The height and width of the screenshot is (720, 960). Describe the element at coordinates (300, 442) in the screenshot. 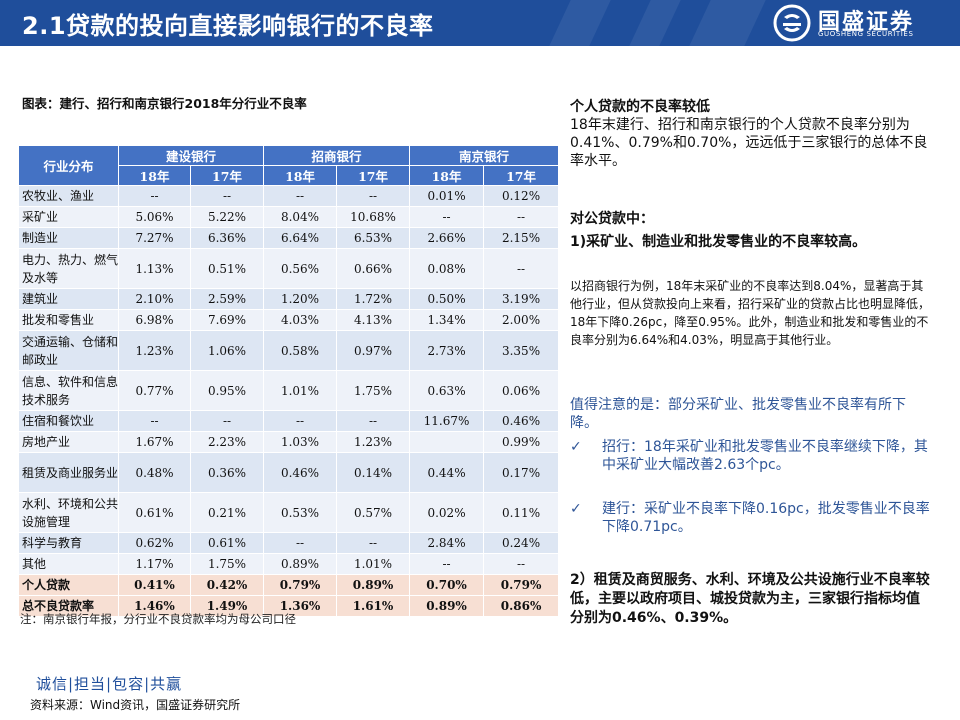

I see `table-cell: 1.03%` at that location.